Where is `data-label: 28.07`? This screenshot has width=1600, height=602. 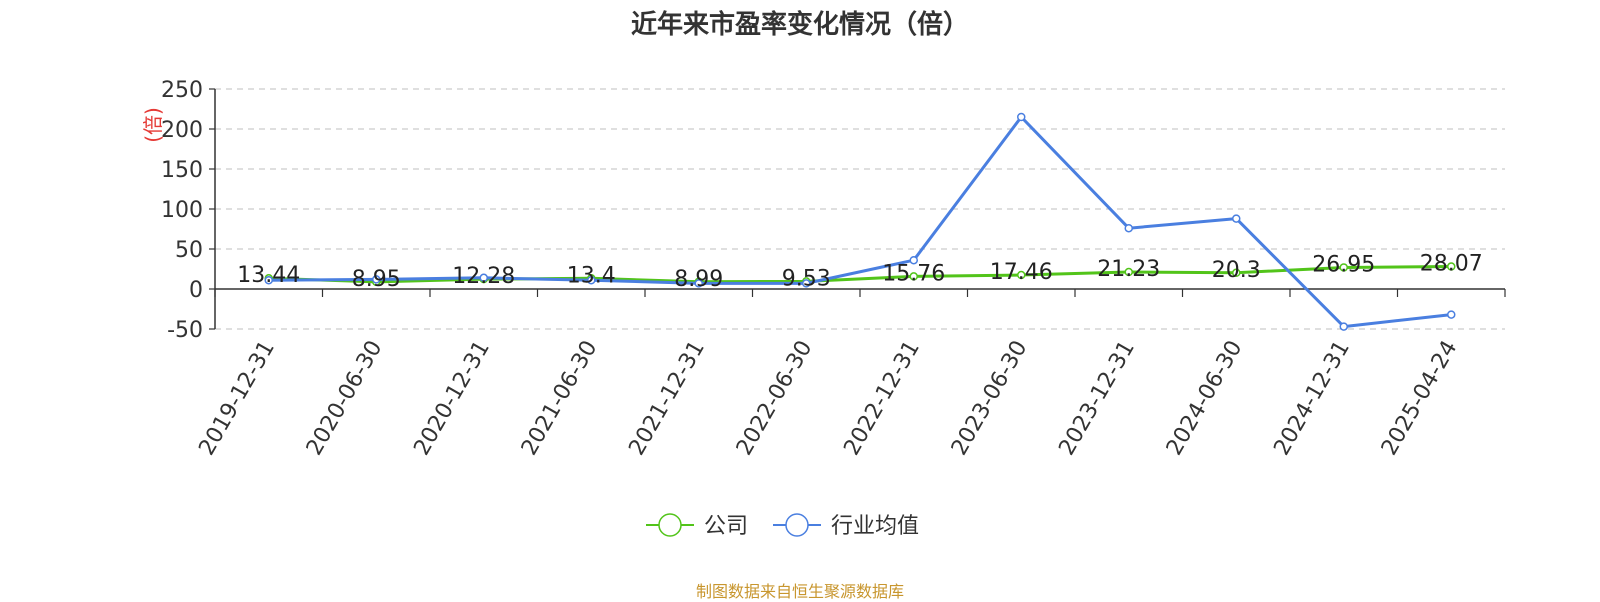
data-label: 28.07 is located at coordinates (1451, 264).